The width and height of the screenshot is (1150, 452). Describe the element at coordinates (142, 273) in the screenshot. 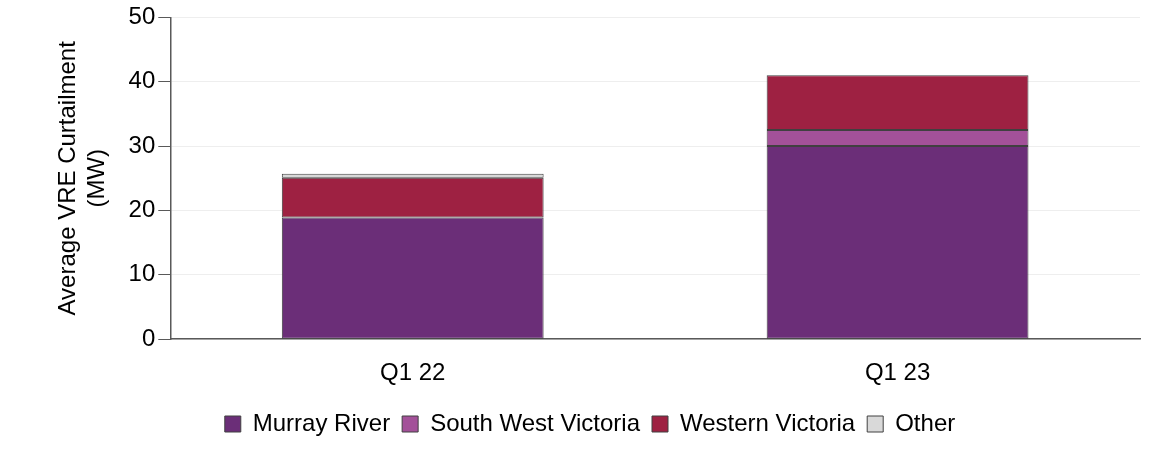

I see `y-tick-label: 10` at that location.